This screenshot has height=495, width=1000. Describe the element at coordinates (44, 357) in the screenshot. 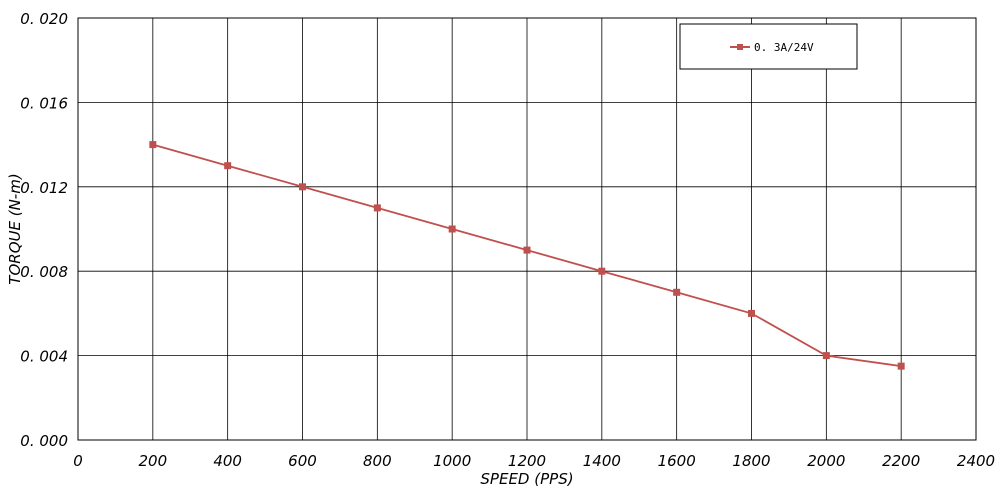

I see `y-tick-label: 0. 004` at that location.